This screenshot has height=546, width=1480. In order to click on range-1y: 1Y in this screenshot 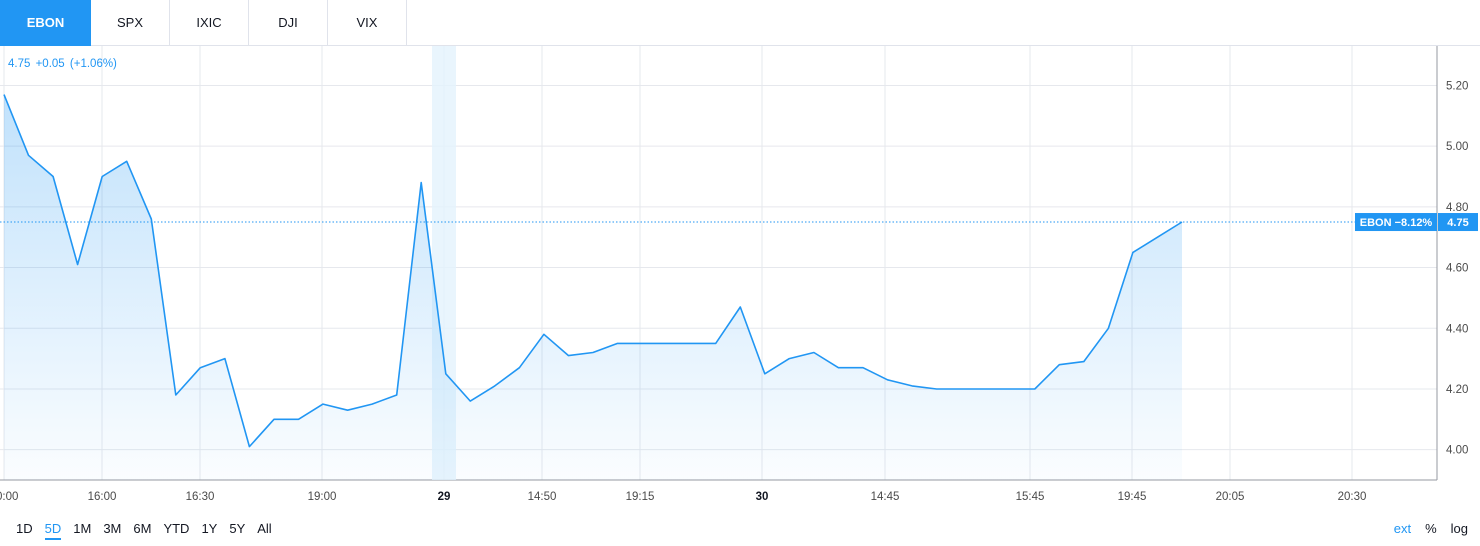, I will do `click(209, 528)`.